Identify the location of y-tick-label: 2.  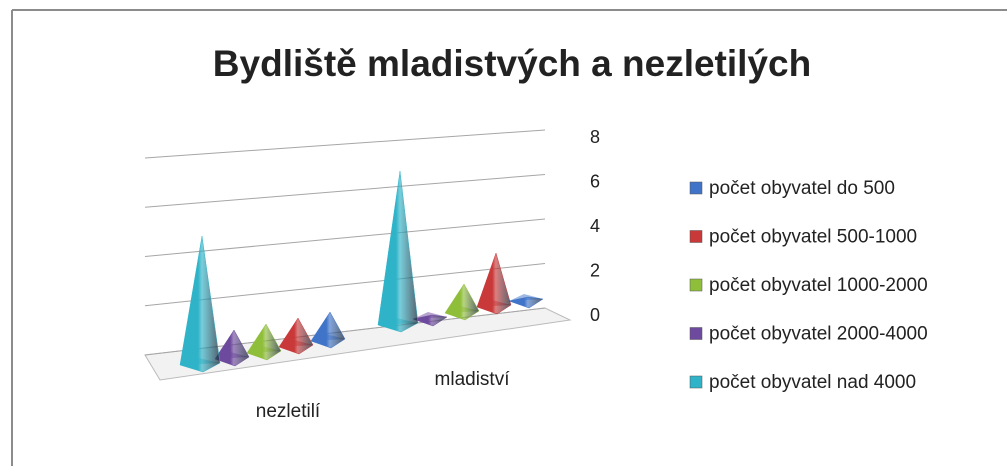
(595, 270).